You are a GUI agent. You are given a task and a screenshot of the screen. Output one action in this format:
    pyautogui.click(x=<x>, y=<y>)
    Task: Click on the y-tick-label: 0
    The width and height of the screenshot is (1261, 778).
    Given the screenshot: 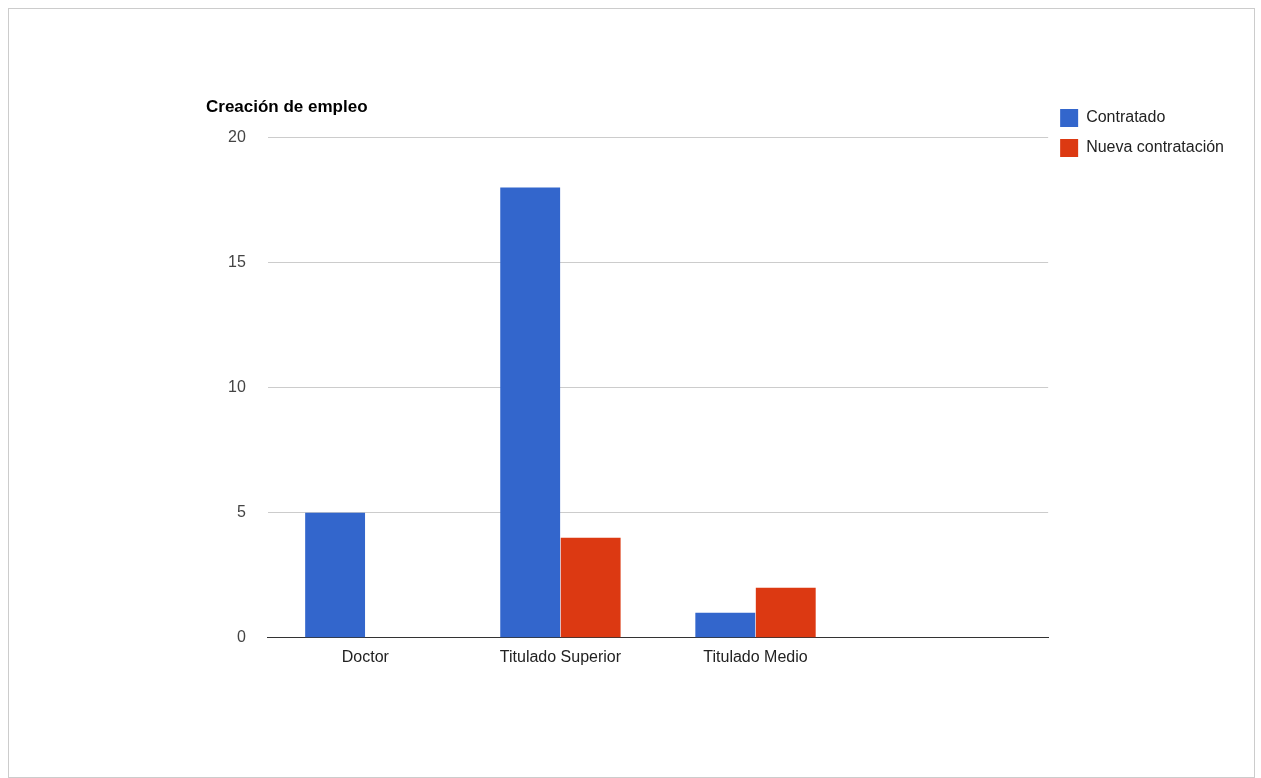 What is the action you would take?
    pyautogui.click(x=241, y=637)
    